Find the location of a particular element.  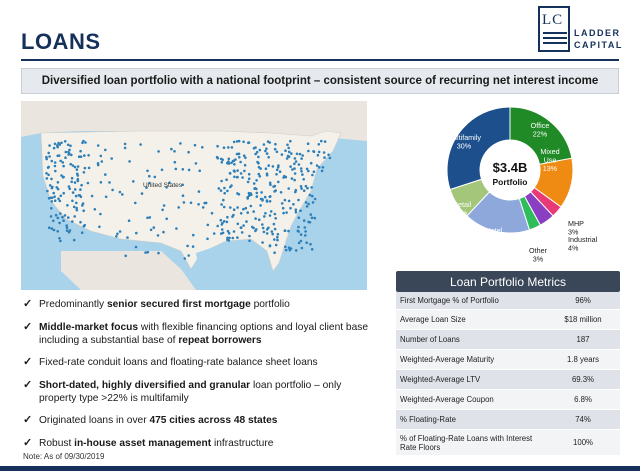

metrics-row: Weighted-Average LTV 69.3% is located at coordinates (508, 380).